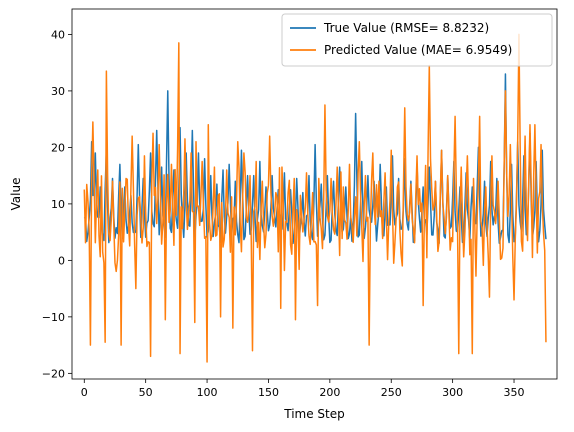  Describe the element at coordinates (452, 392) in the screenshot. I see `x-tick-label: 300` at that location.